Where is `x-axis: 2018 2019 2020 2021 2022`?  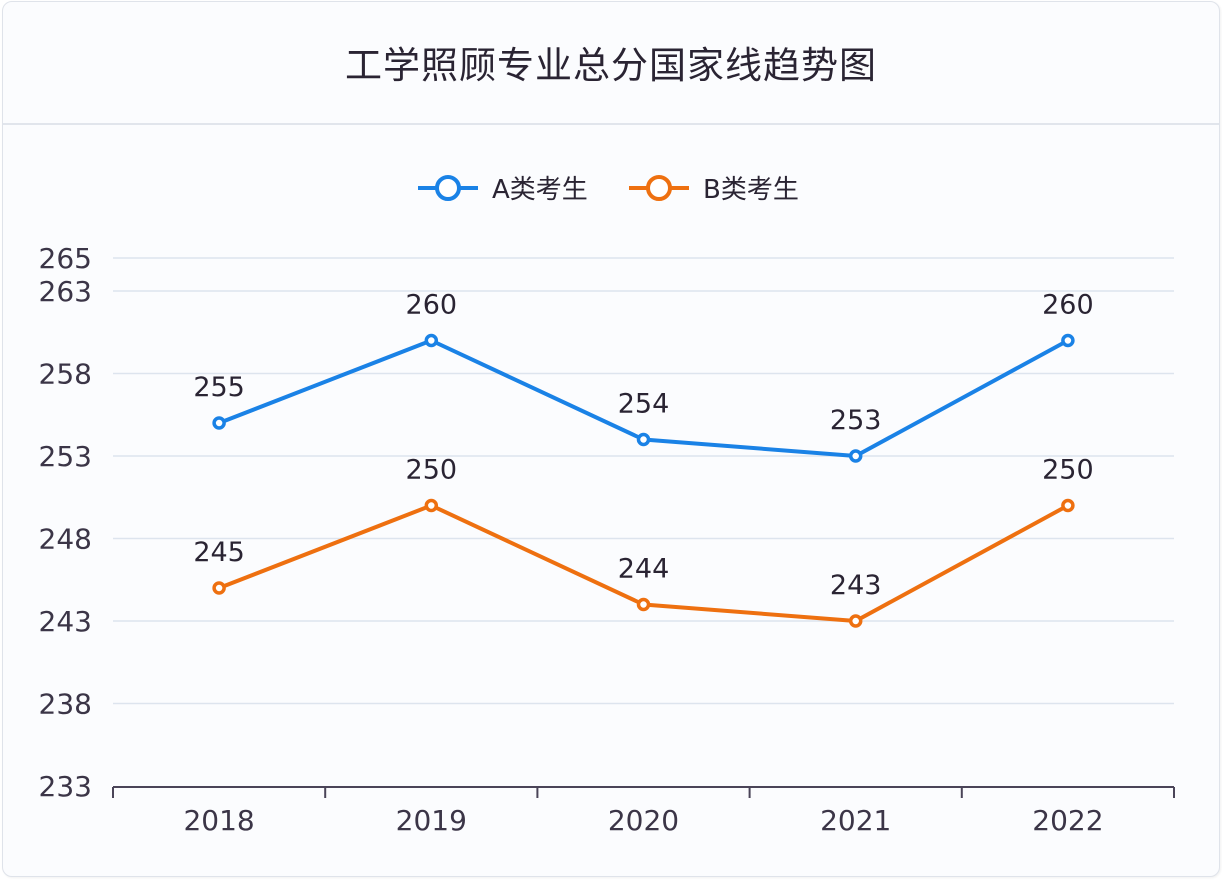
x-axis: 2018 2019 2020 2021 2022 is located at coordinates (643, 811).